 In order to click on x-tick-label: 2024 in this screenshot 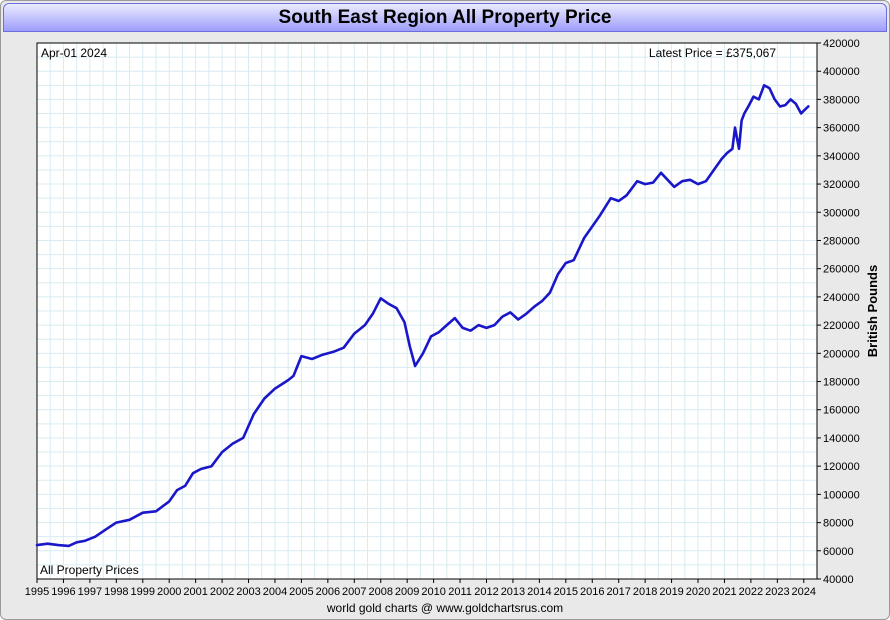, I will do `click(804, 592)`.